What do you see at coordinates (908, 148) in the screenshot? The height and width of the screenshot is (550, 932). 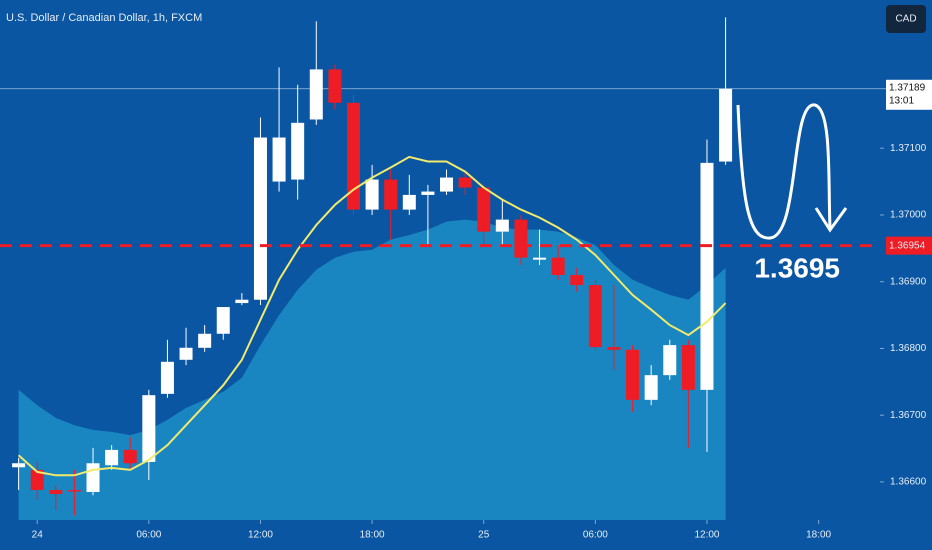 I see `y-tick-label: 1.37100` at bounding box center [908, 148].